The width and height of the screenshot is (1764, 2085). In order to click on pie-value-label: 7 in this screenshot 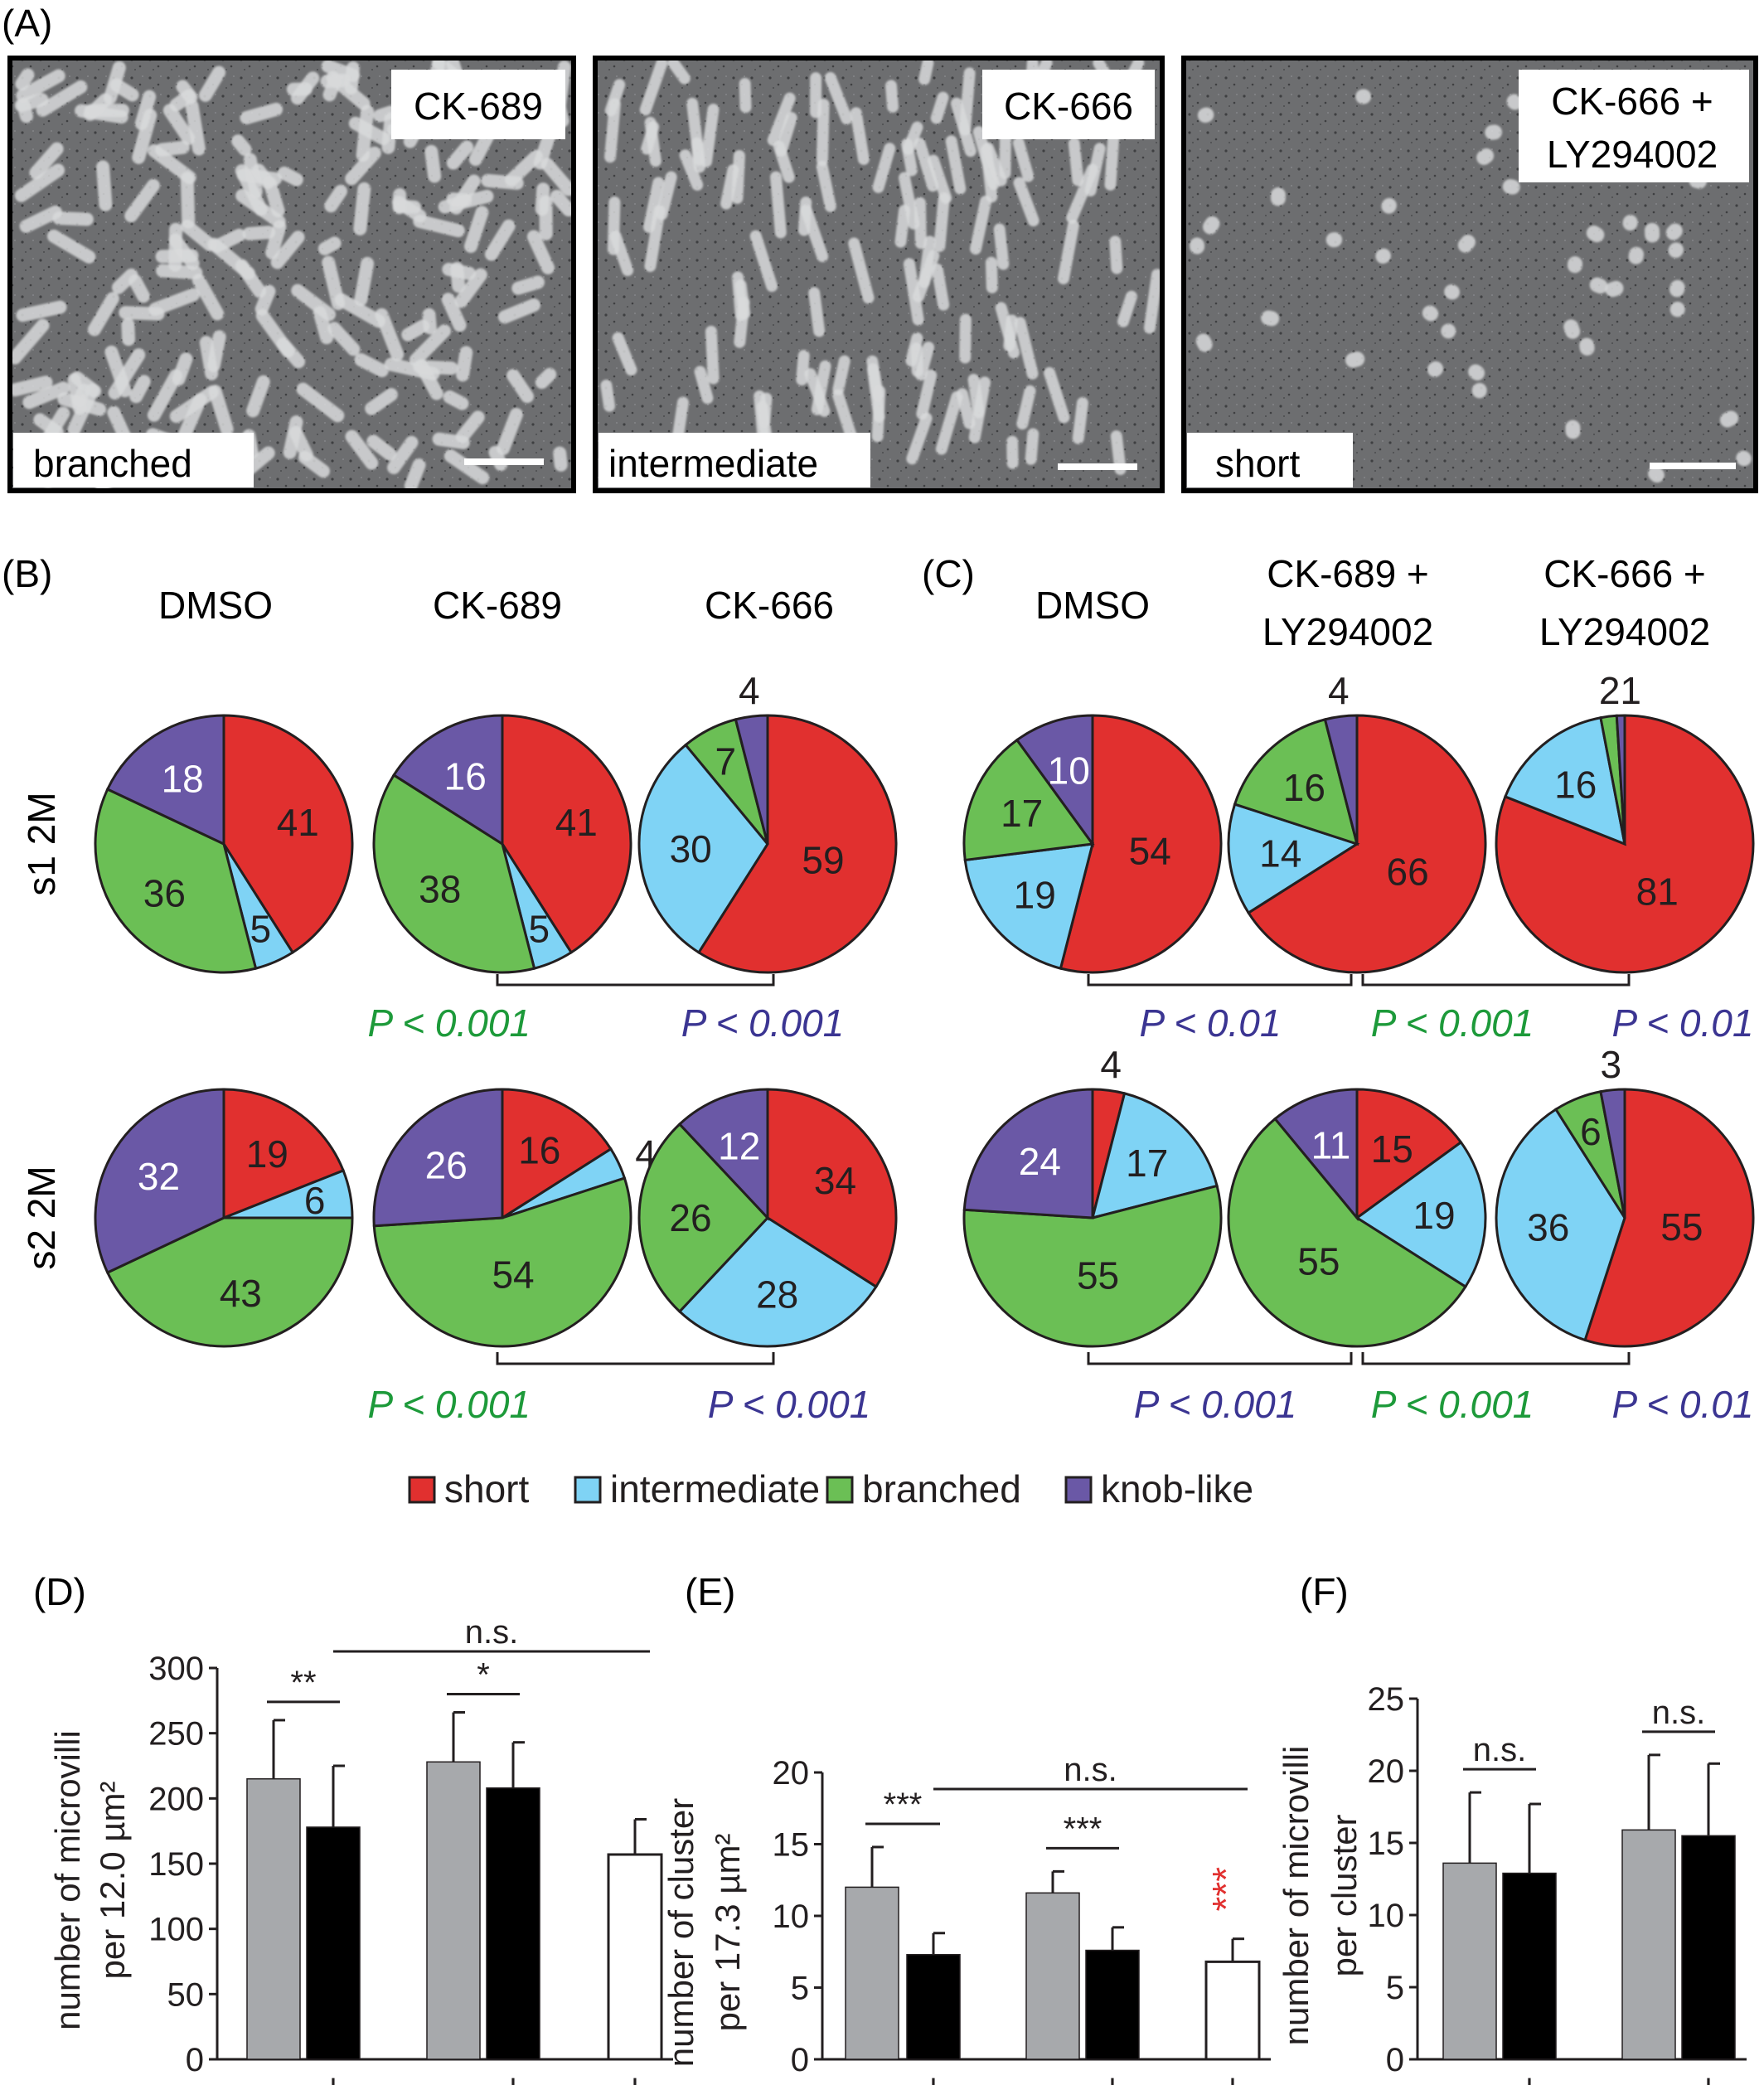, I will do `click(726, 761)`.